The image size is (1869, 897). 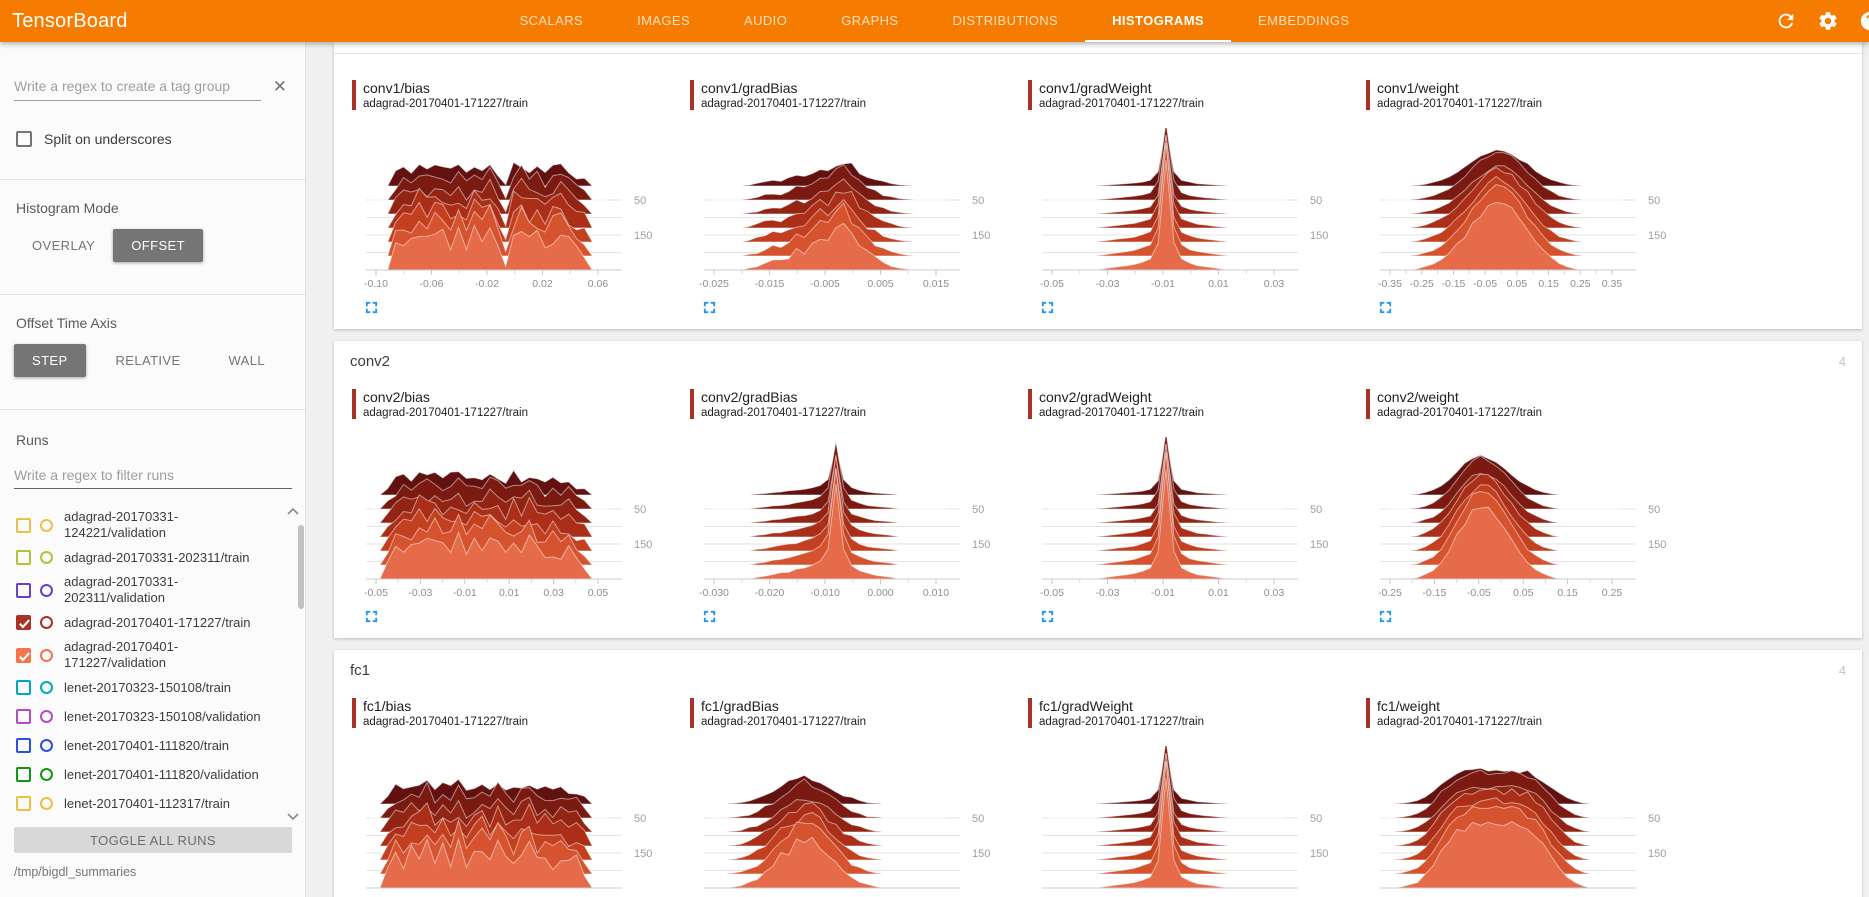 What do you see at coordinates (64, 245) in the screenshot?
I see `histogram-mode-overlay-button: OVERLAY` at bounding box center [64, 245].